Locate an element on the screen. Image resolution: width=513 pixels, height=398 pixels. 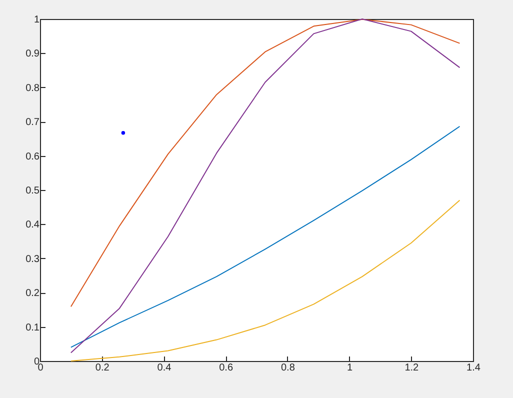
y-tick-label: 0.9 is located at coordinates (33, 54).